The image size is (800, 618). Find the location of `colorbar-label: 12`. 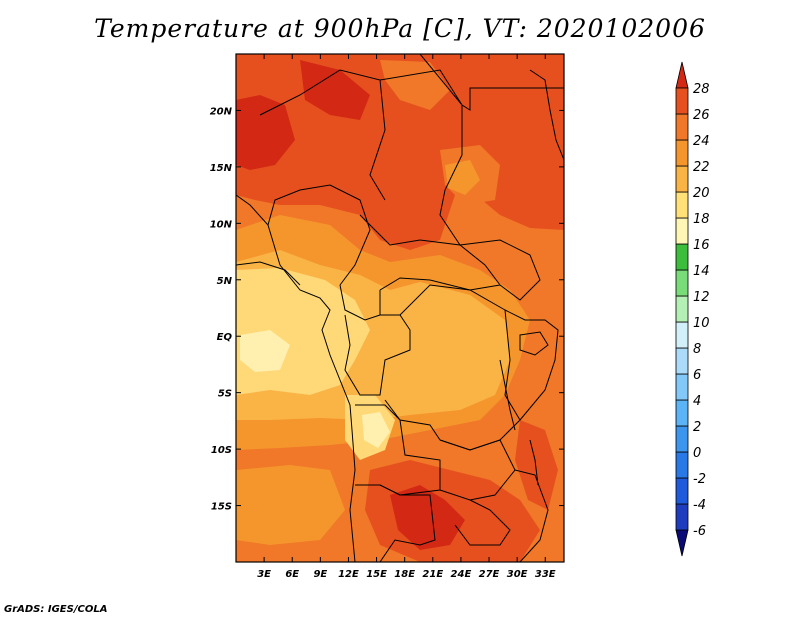

colorbar-label: 12 is located at coordinates (701, 297).